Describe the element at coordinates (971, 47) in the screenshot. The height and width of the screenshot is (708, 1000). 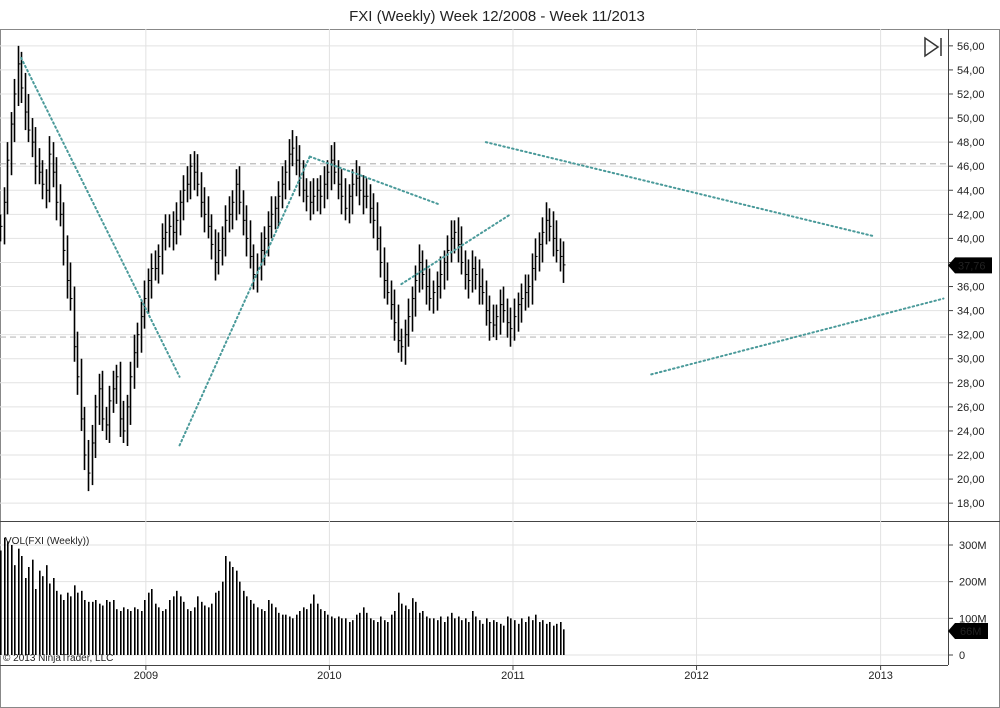
I see `price-tick-label: 56,00` at that location.